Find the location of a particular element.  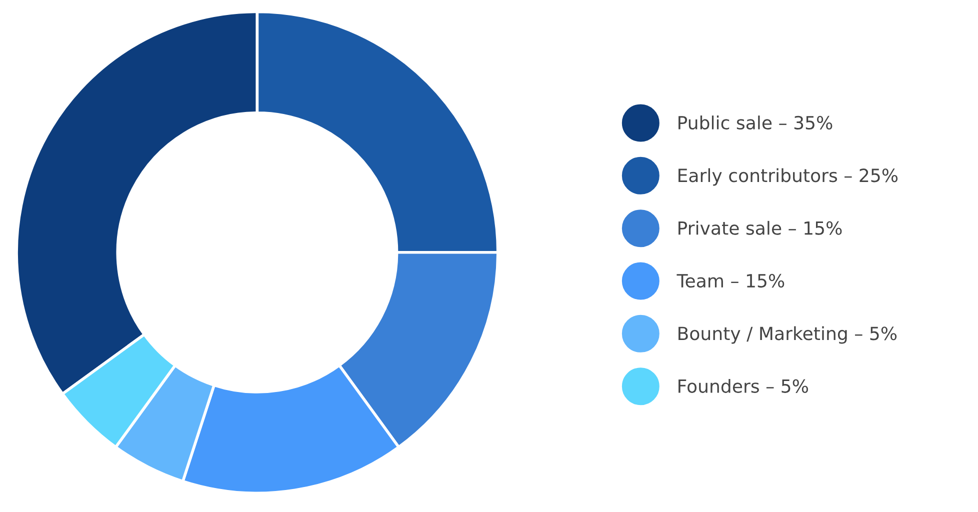

legend-label: Bounty / Marketing – 5% is located at coordinates (787, 335).